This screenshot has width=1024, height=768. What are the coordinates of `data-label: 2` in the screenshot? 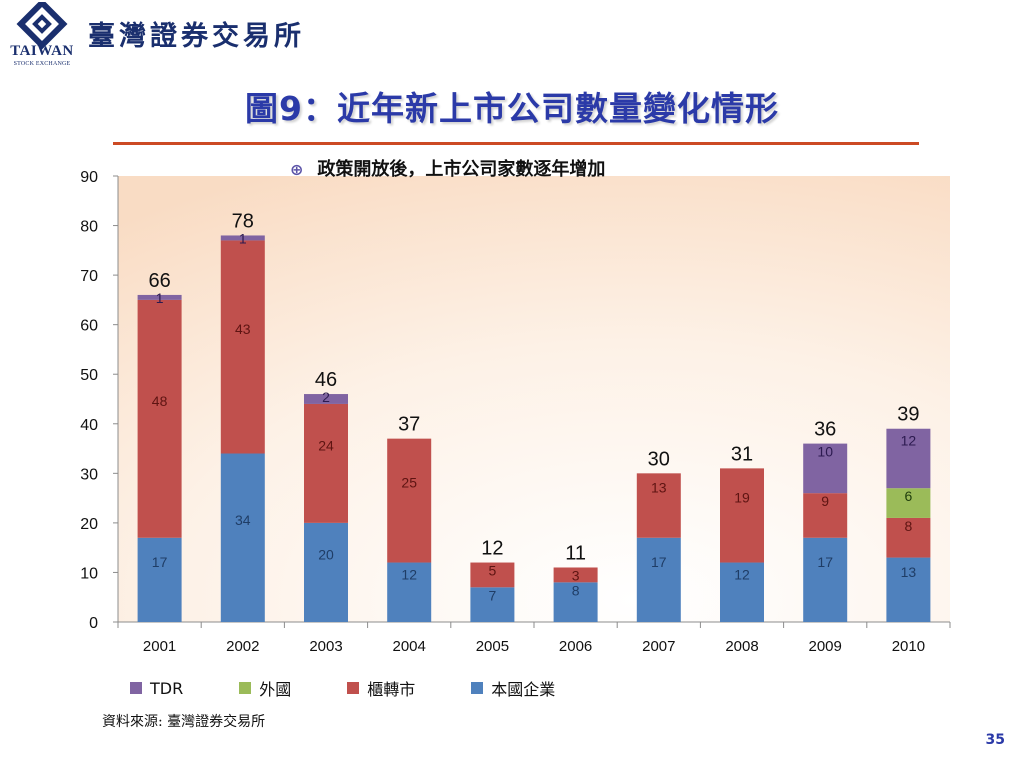 It's located at (326, 397).